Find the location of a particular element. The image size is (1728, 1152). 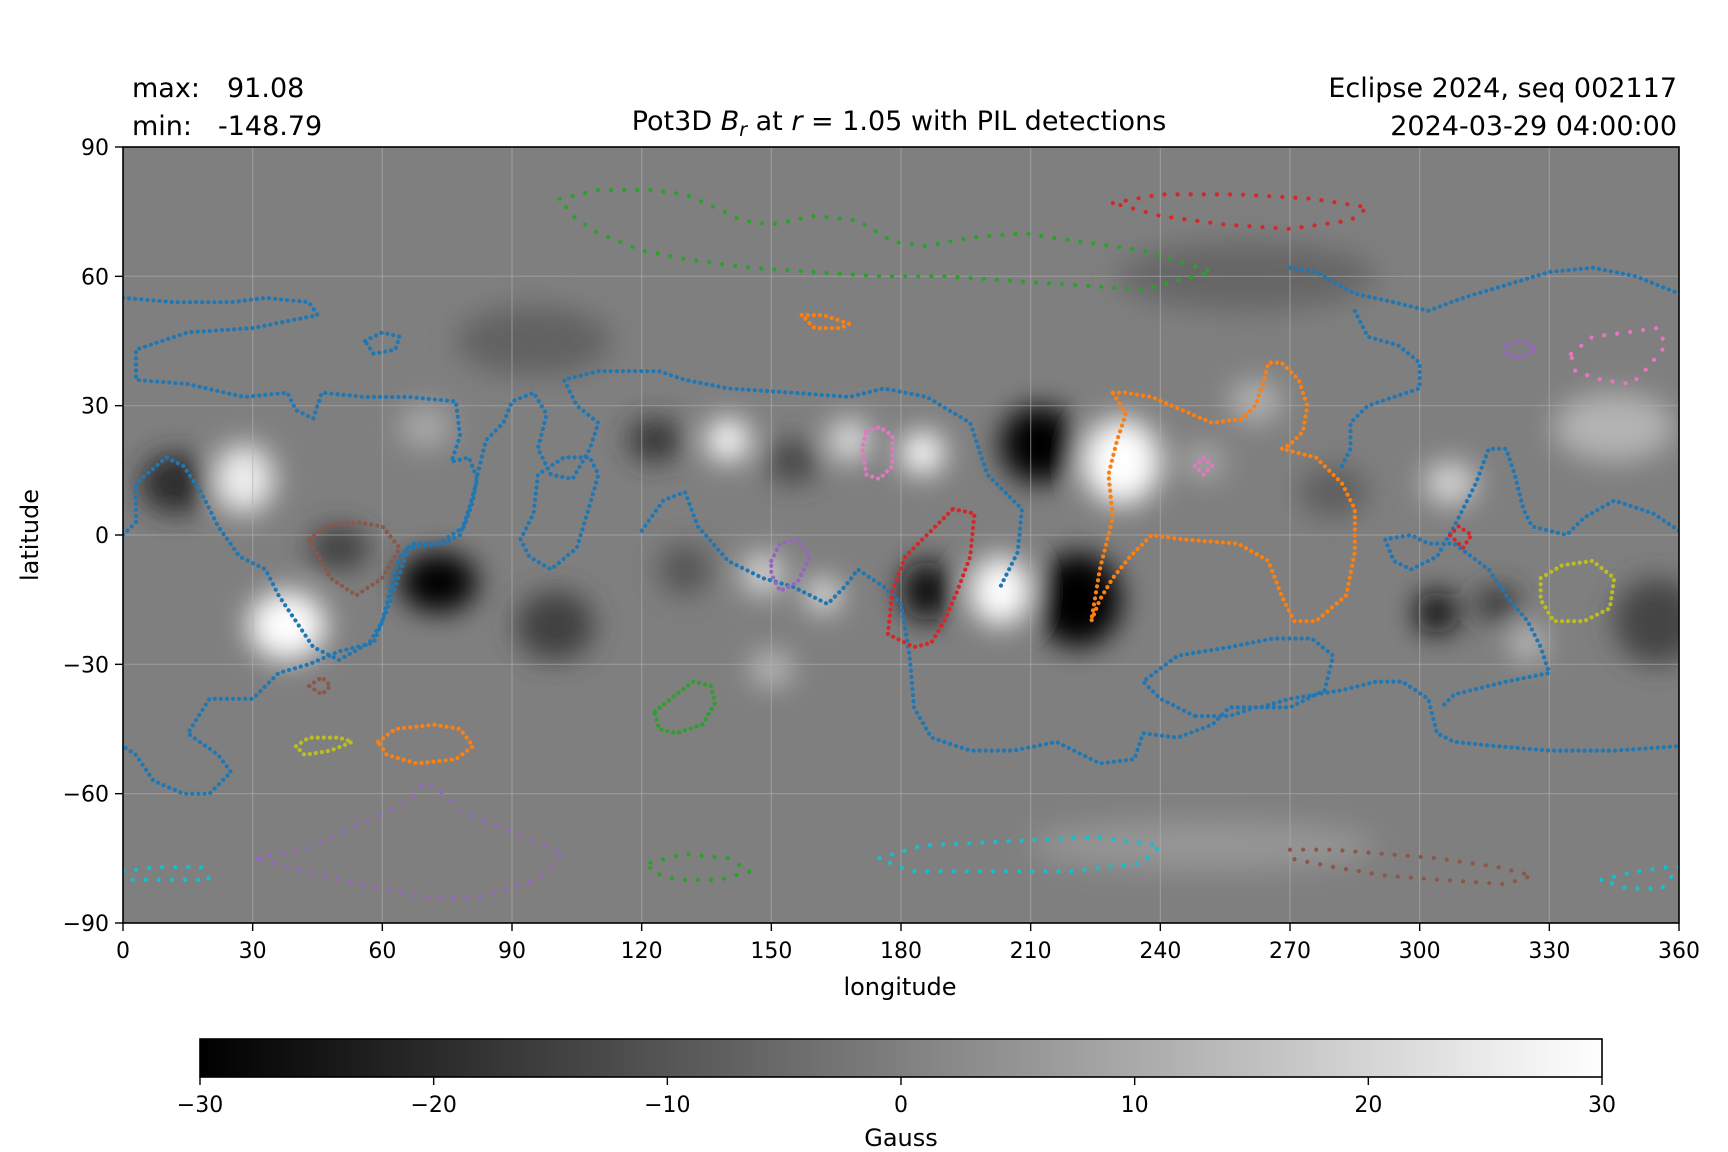

title-pre: Pot3D is located at coordinates (676, 121).